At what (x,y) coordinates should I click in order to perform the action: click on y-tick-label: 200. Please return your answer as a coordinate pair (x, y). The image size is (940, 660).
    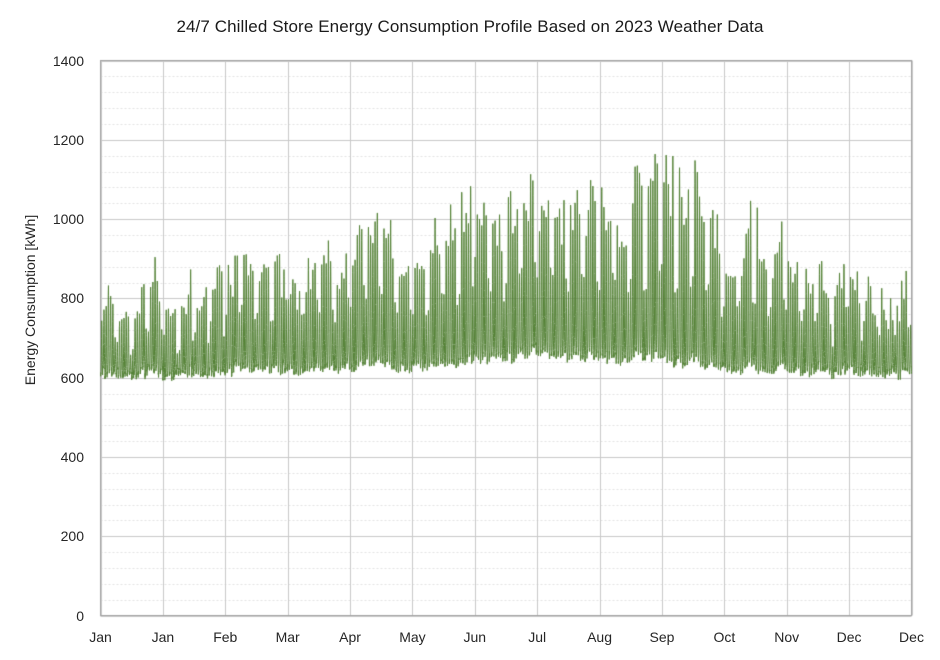
    Looking at the image, I should click on (72, 536).